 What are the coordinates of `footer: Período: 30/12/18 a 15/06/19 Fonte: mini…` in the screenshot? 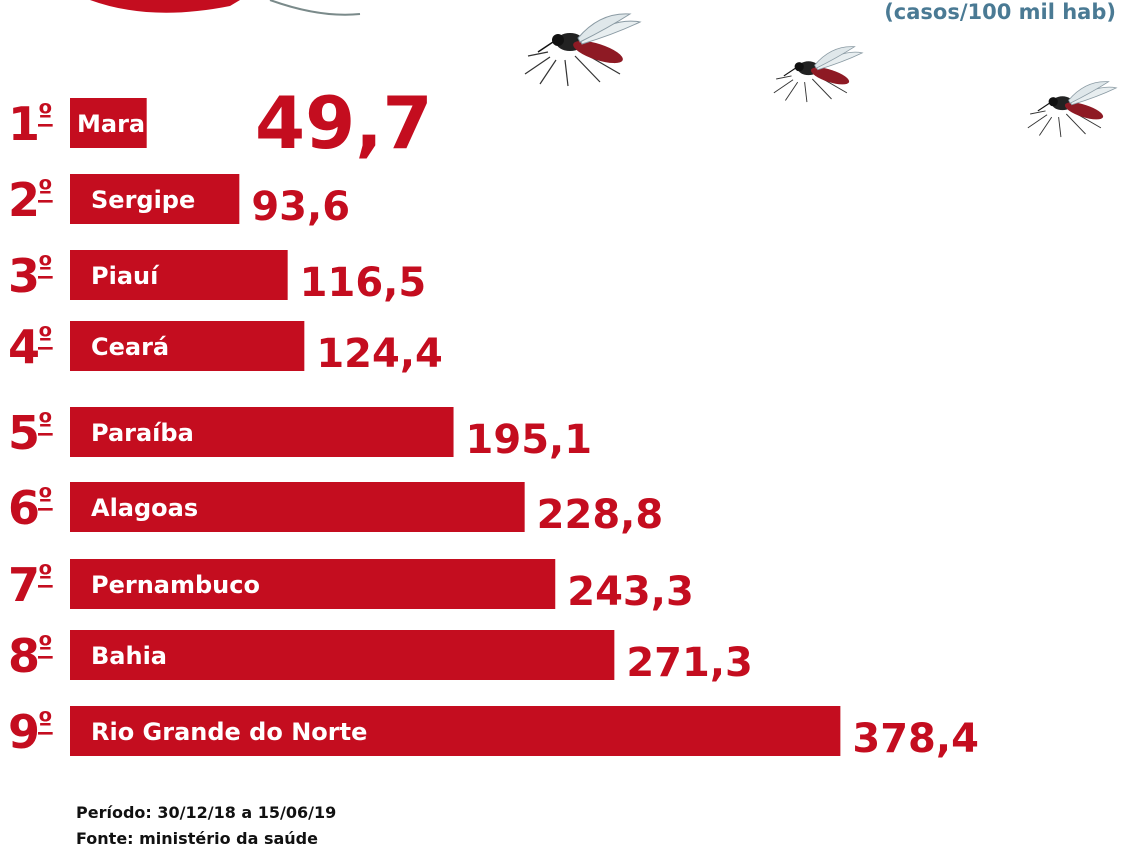 It's located at (206, 826).